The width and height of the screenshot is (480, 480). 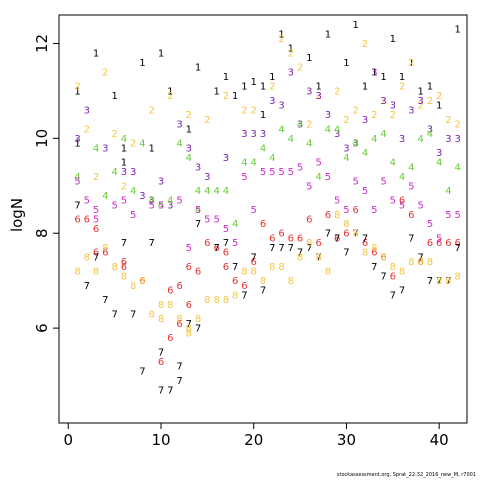 What do you see at coordinates (17, 215) in the screenshot?
I see `y-axis-title: logN` at bounding box center [17, 215].